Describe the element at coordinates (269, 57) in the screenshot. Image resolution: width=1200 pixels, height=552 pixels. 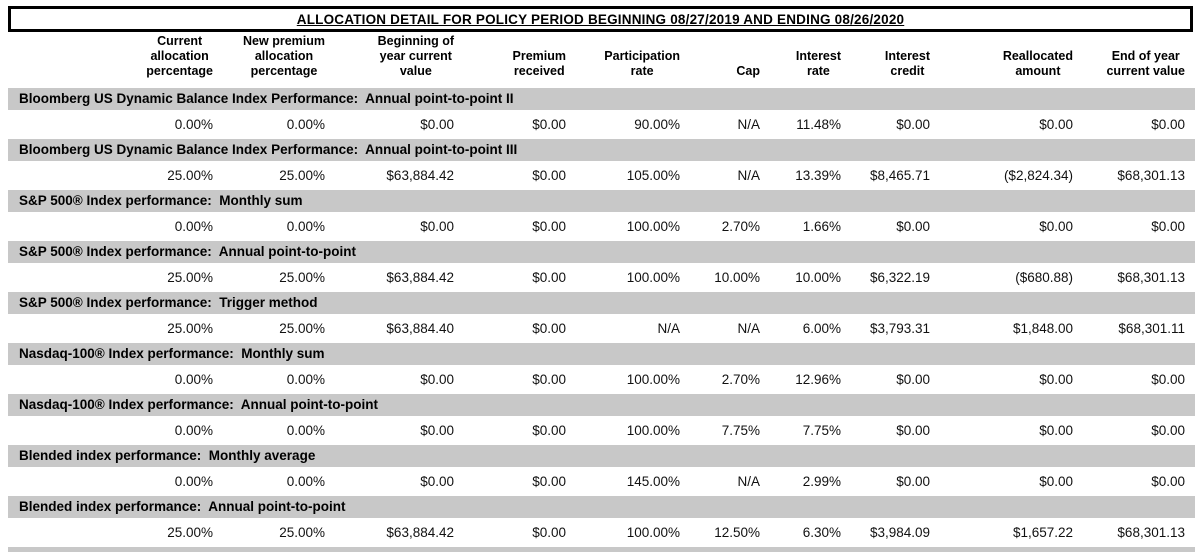
I see `column-header-new-premium-allocation-percentage: New premium allocation percentage` at that location.